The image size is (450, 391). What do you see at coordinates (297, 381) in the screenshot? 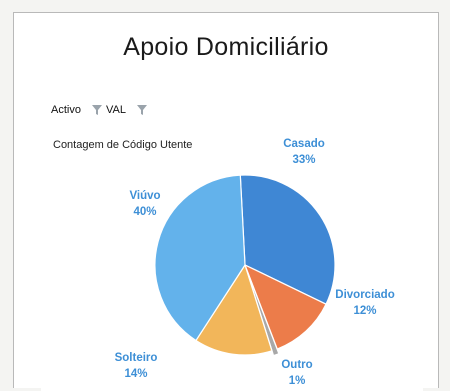
I see `data-label-percent: 1%` at bounding box center [297, 381].